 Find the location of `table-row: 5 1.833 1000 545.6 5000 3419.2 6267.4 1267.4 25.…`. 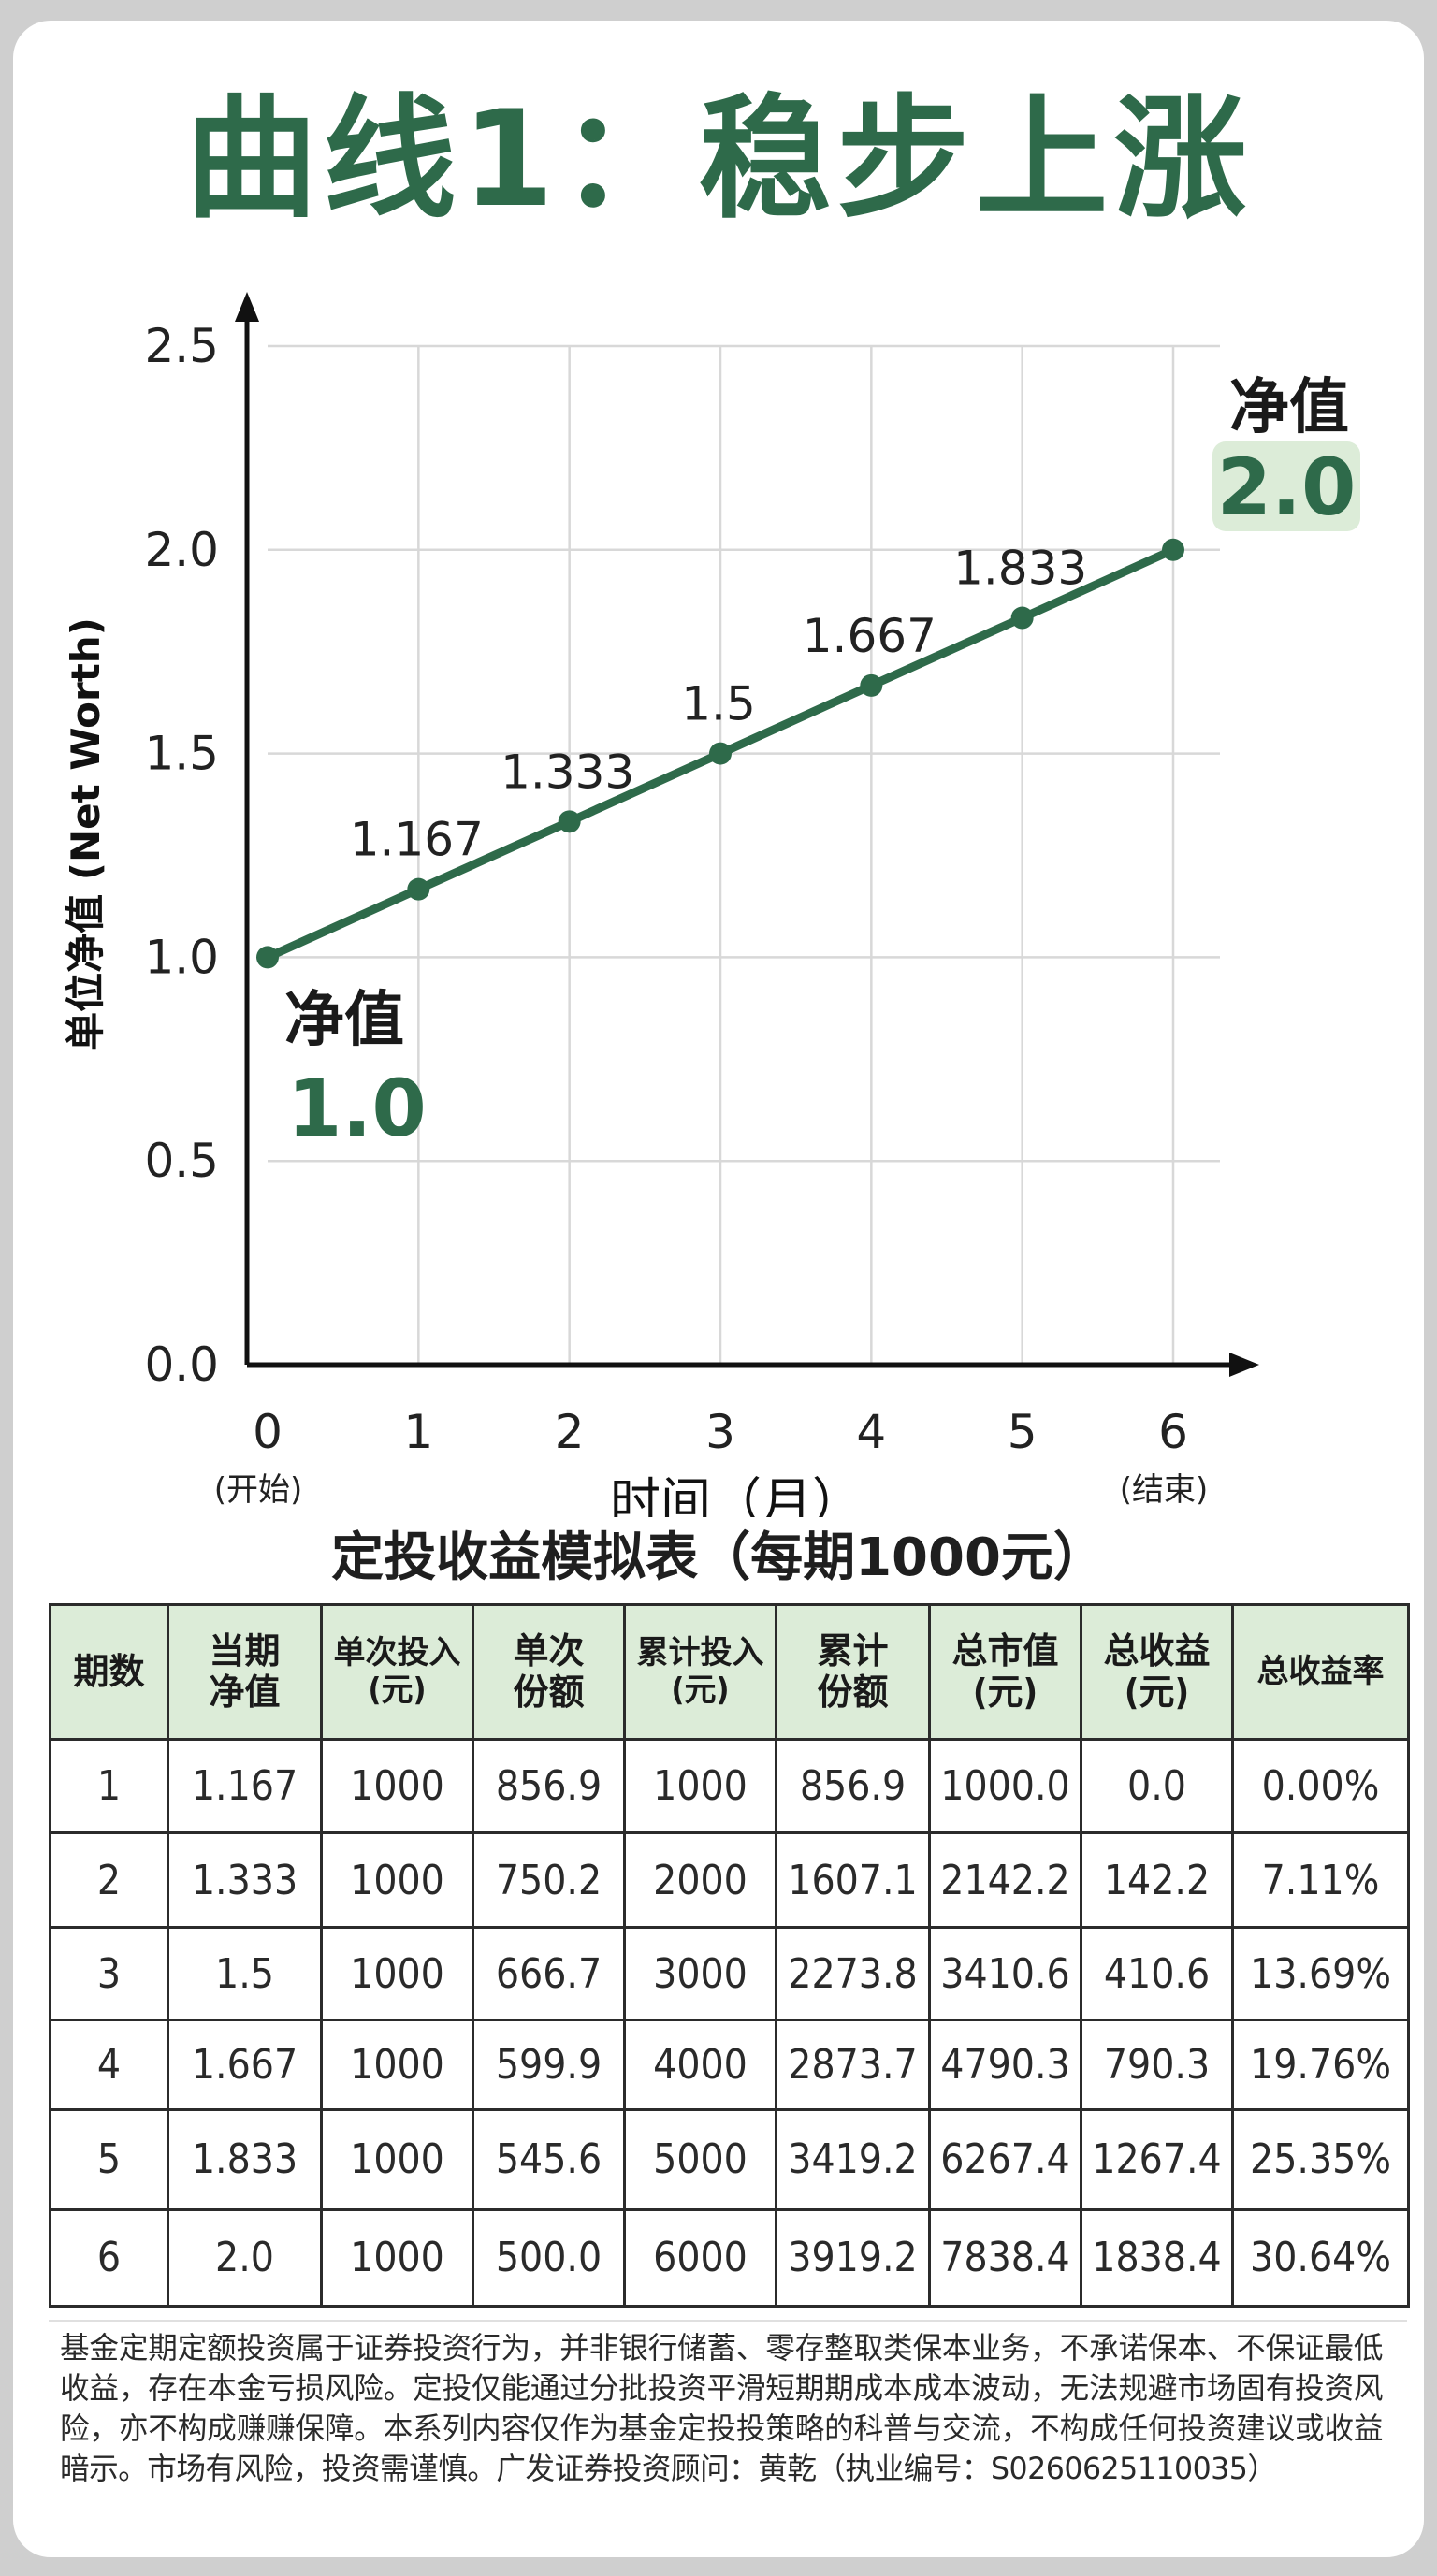

table-row: 5 1.833 1000 545.6 5000 3419.2 6267.4 1267.4 25.… is located at coordinates (729, 2159).